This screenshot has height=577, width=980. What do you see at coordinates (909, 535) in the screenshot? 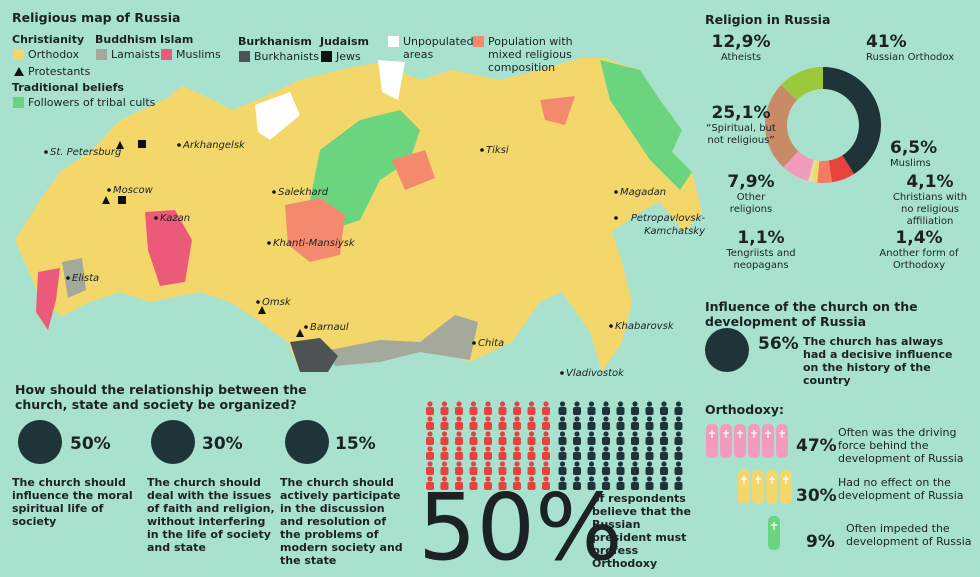
I see `orthodoxy-text: Often impeded the development of Russia` at bounding box center [909, 535].